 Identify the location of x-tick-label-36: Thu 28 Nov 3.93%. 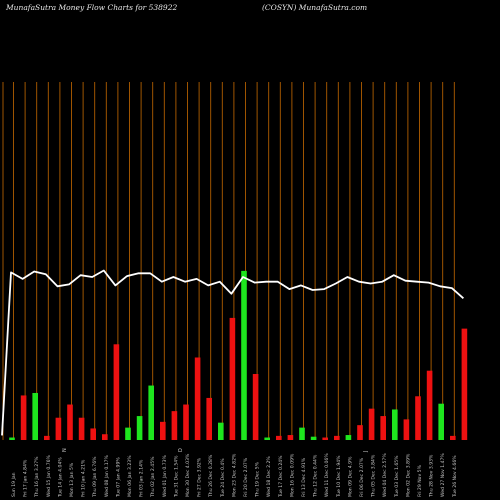
(432, 476).